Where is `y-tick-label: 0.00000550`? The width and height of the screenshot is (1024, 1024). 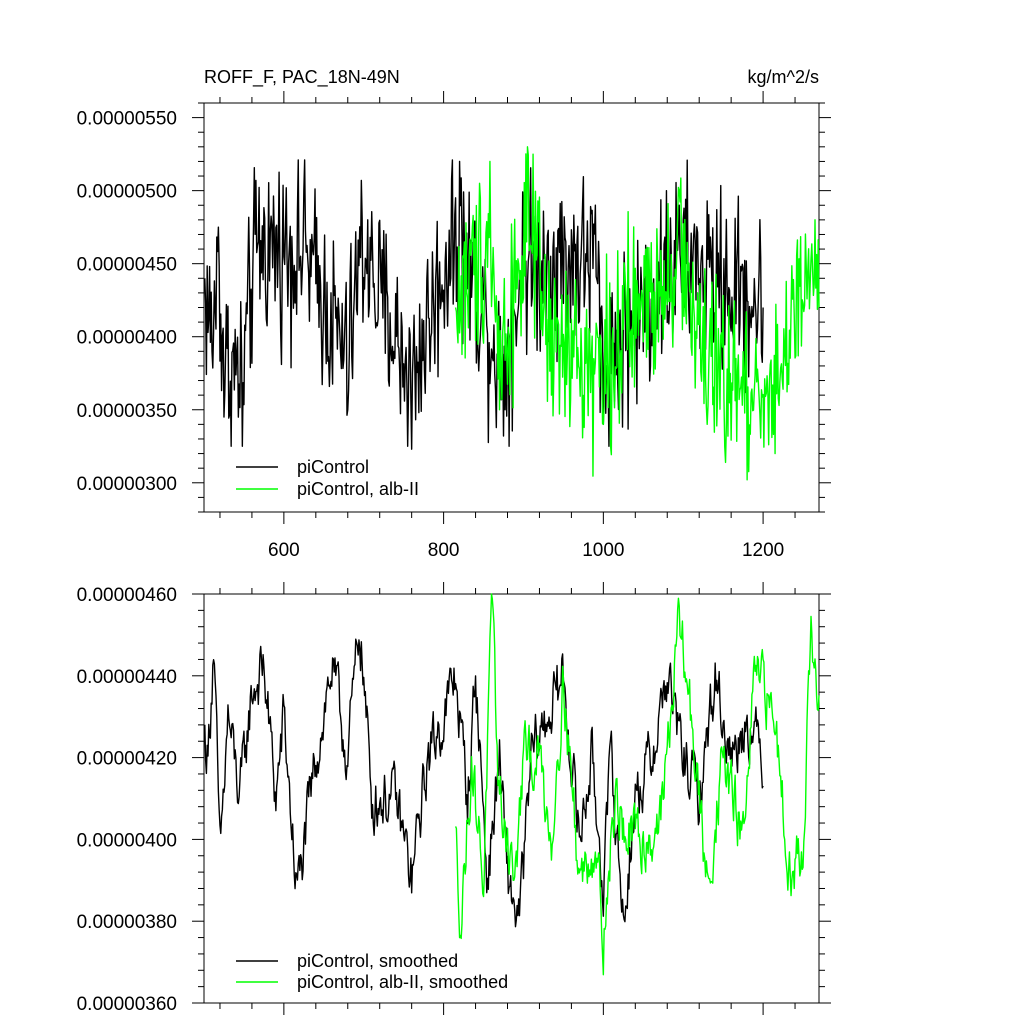 y-tick-label: 0.00000550 is located at coordinates (127, 119).